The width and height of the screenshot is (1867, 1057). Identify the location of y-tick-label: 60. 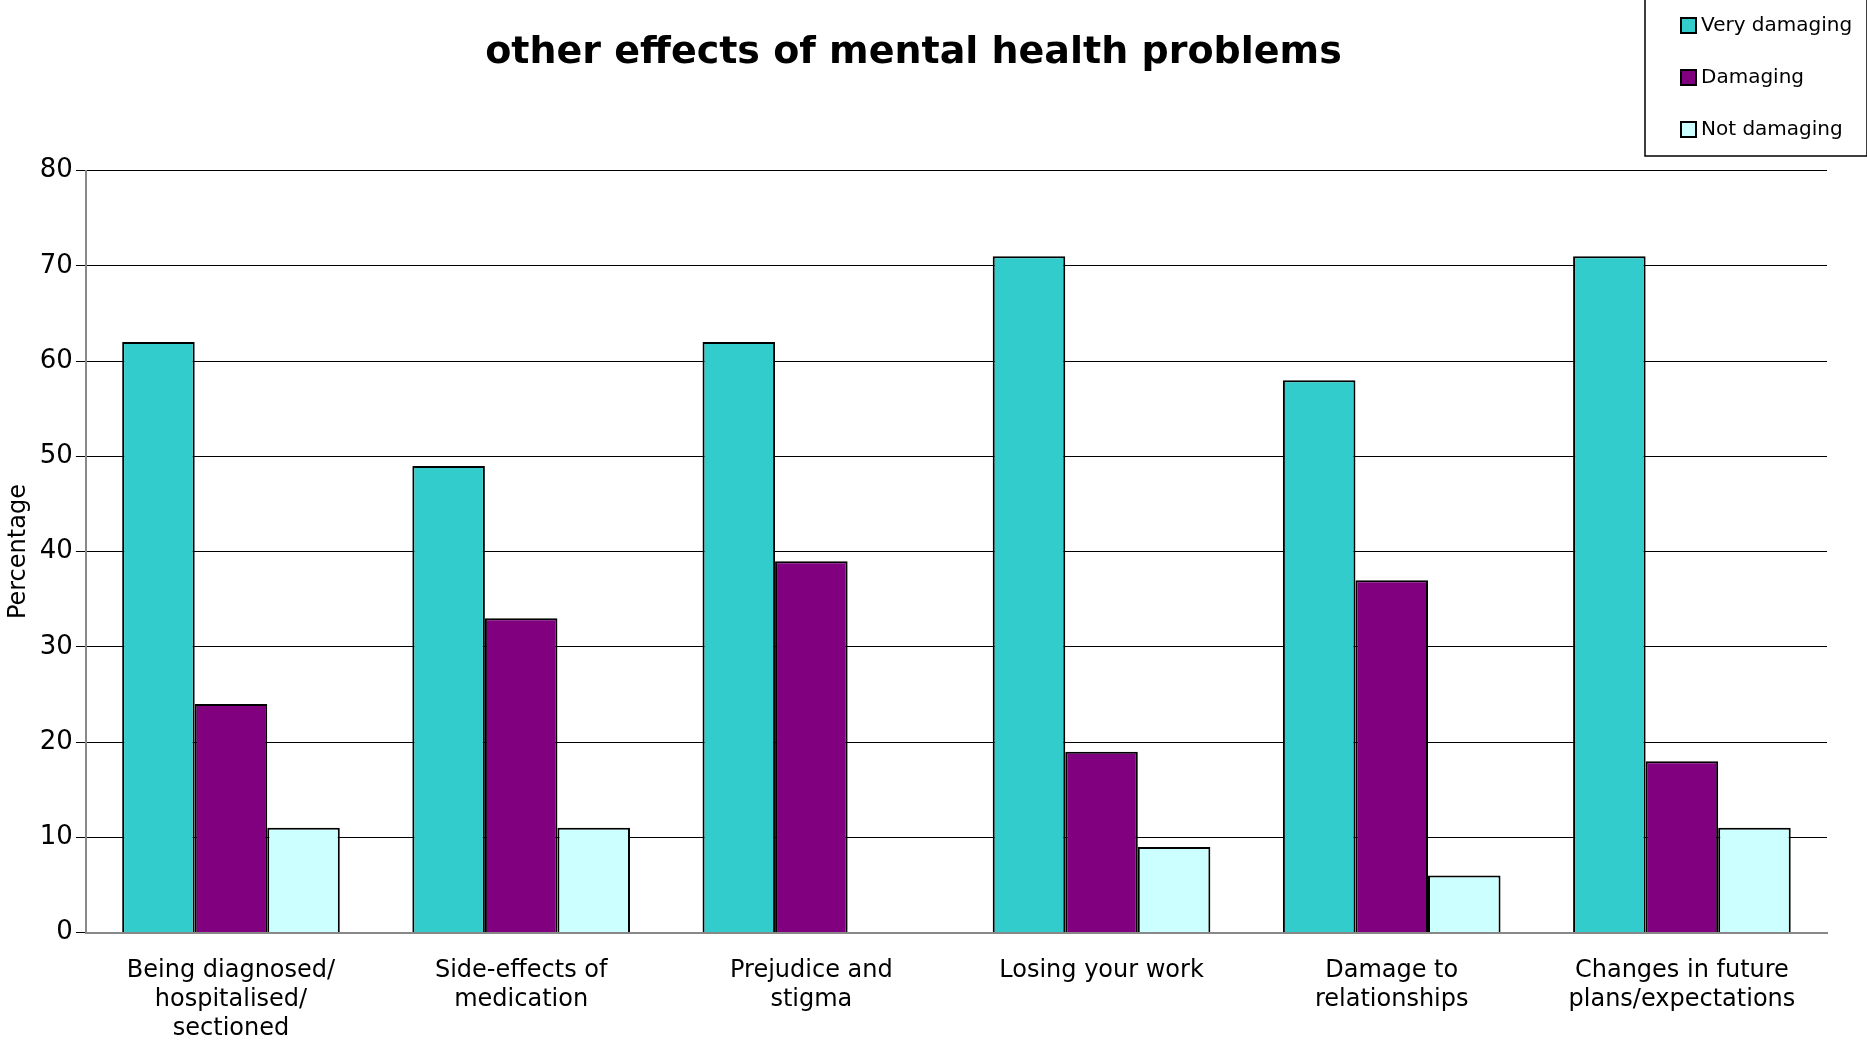
(56, 358).